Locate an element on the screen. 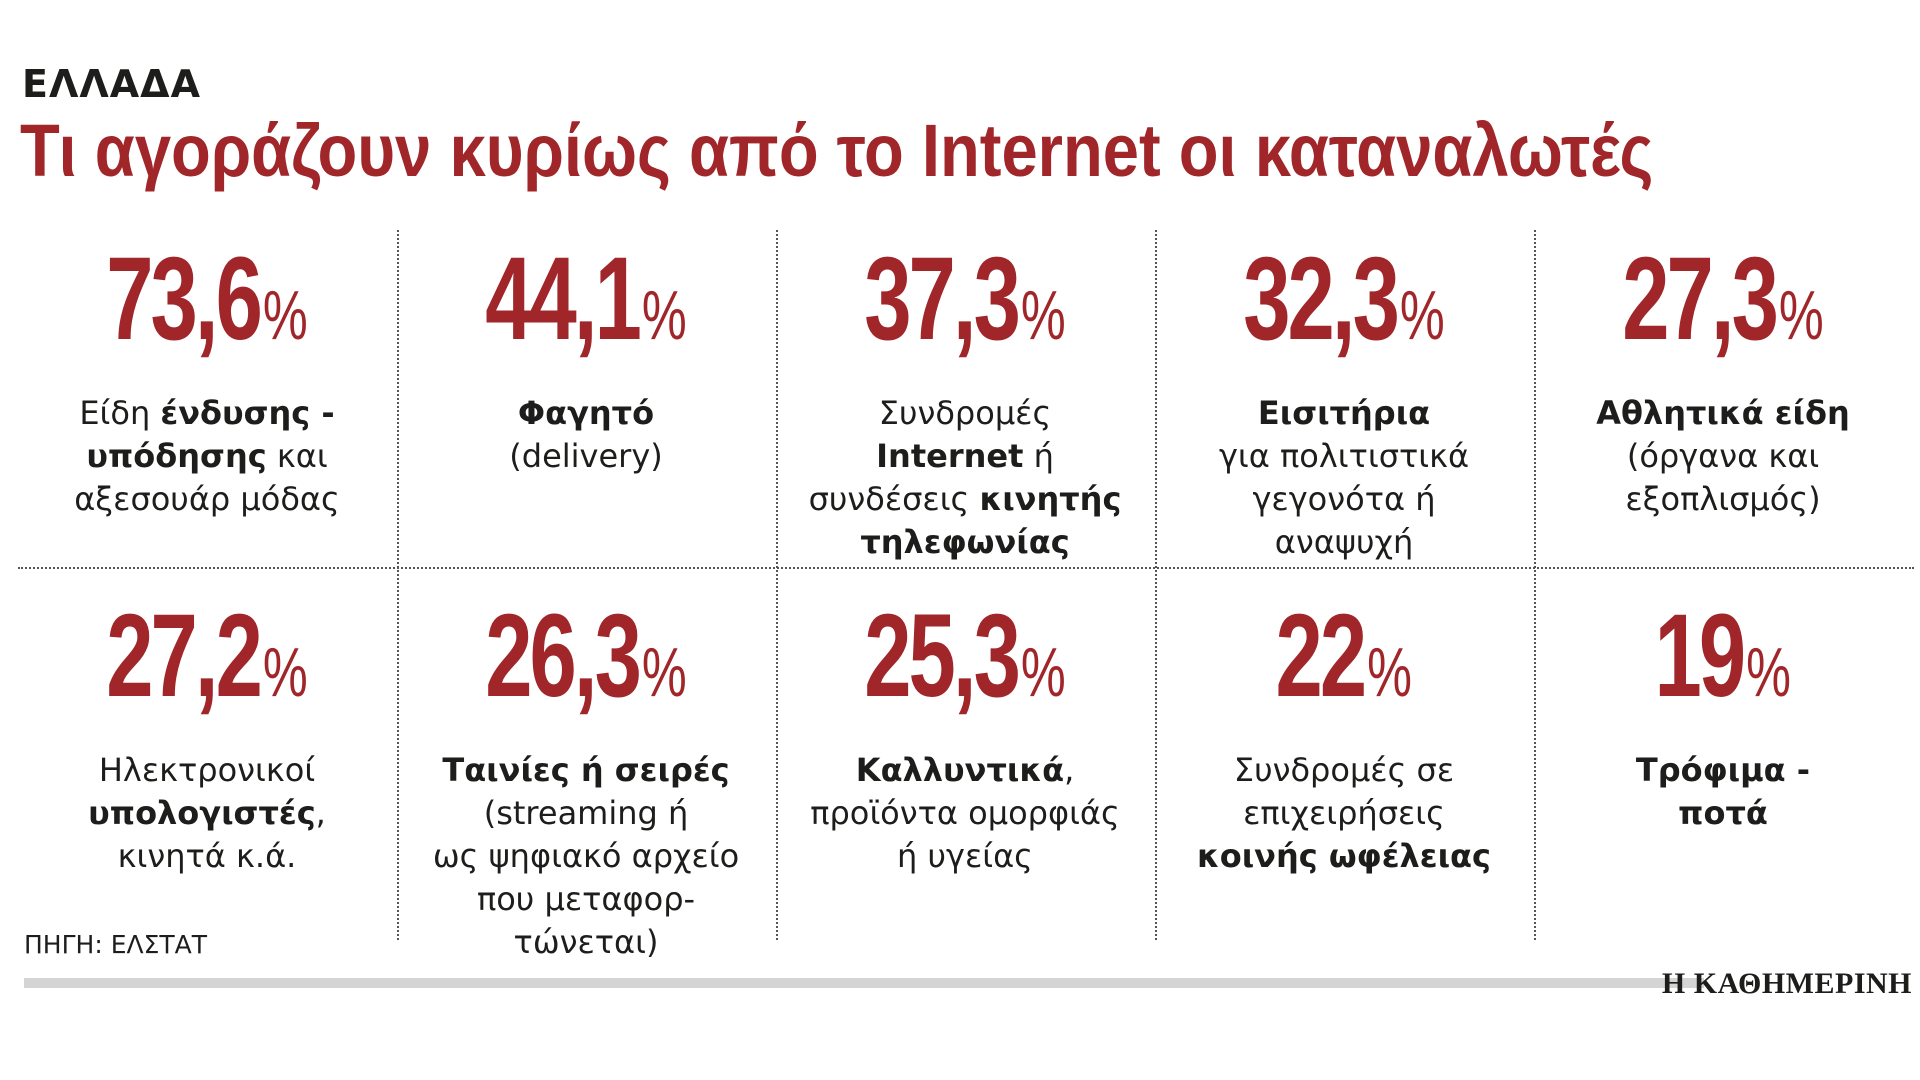 This screenshot has width=1920, height=1080. label-line: Ταινίες ή σειρές is located at coordinates (586, 770).